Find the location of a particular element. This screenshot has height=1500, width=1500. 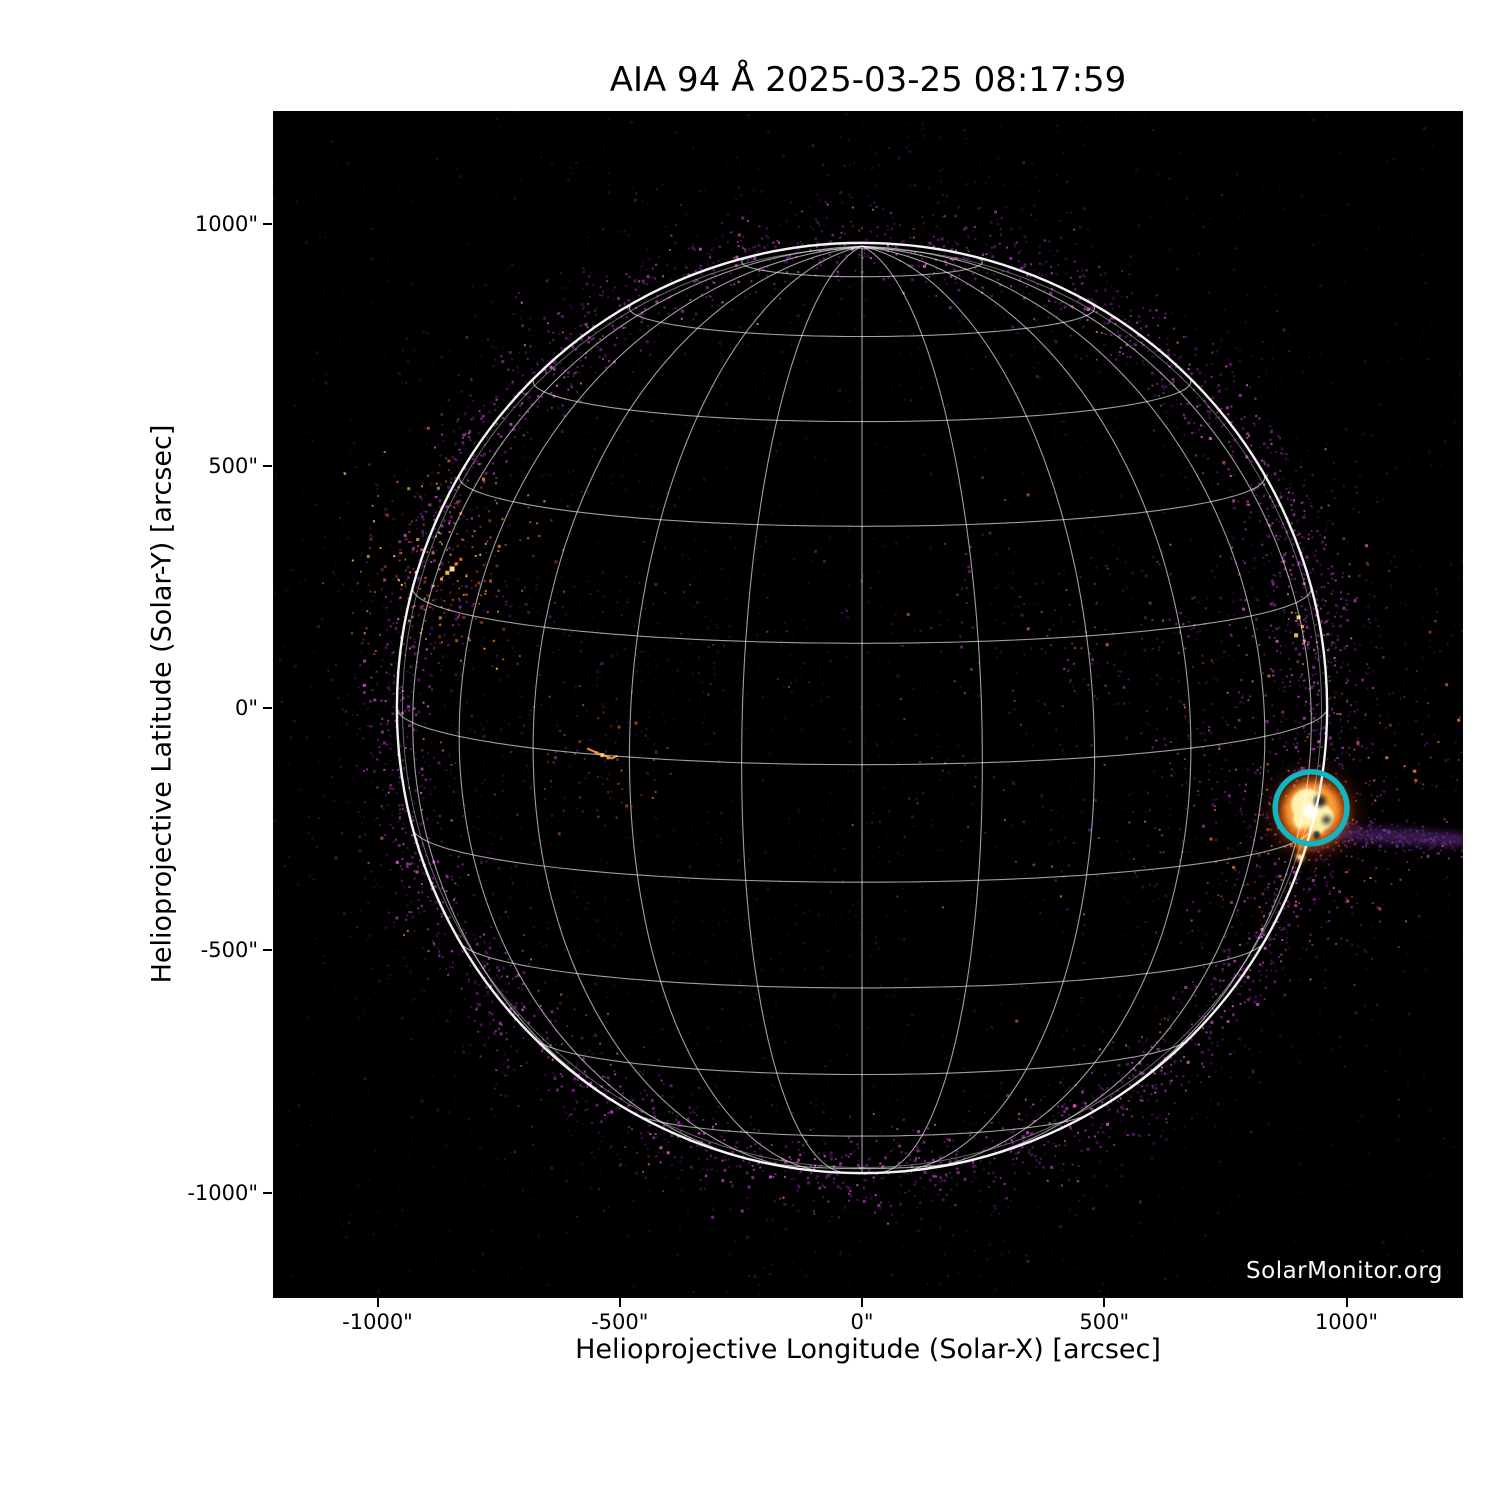

chart-title: AIA 94 Å 2025-03-25 08:17:59 is located at coordinates (868, 80).